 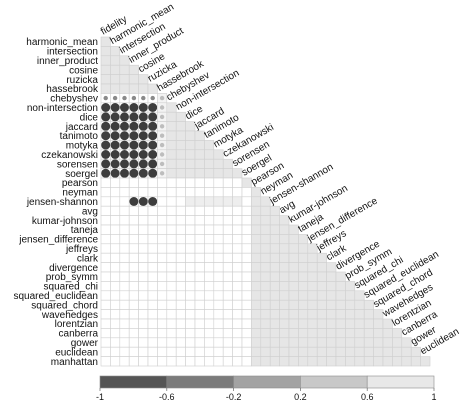 What do you see at coordinates (55, 296) in the screenshot?
I see `row-label: squared_euclidean` at bounding box center [55, 296].